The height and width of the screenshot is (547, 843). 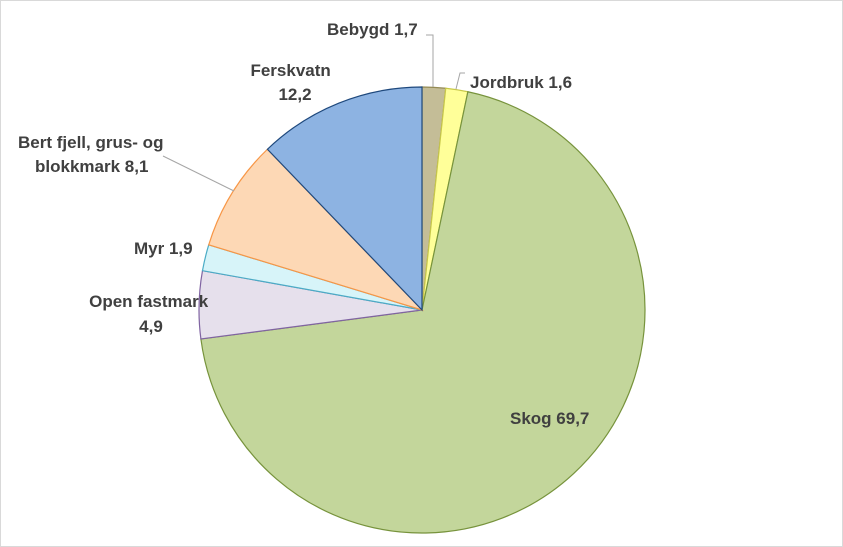 I want to click on pie-slice-ferskvatn, so click(x=344, y=199).